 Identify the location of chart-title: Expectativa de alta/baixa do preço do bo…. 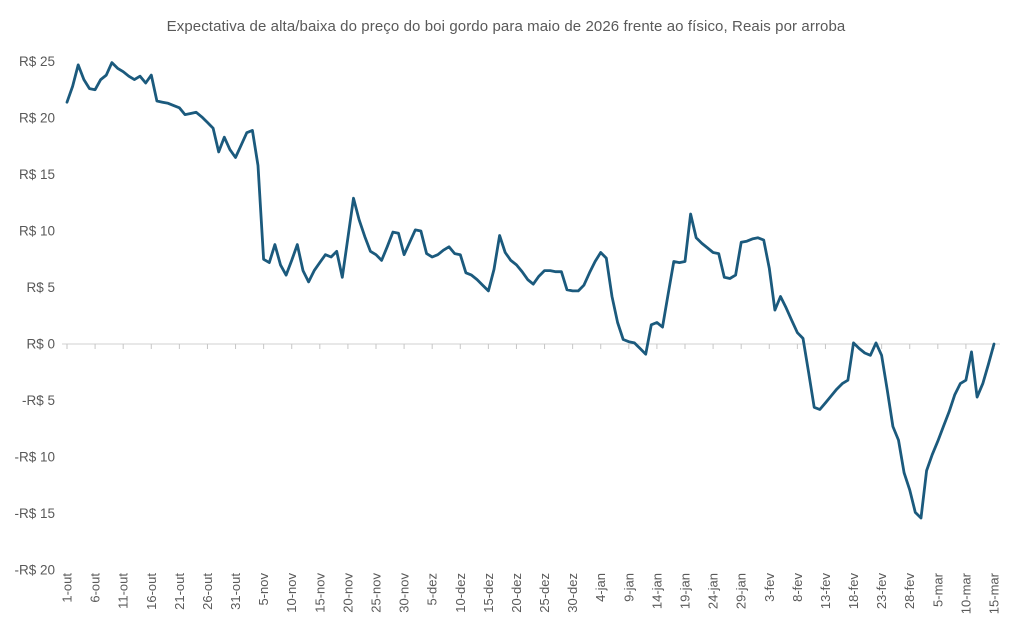
(506, 26).